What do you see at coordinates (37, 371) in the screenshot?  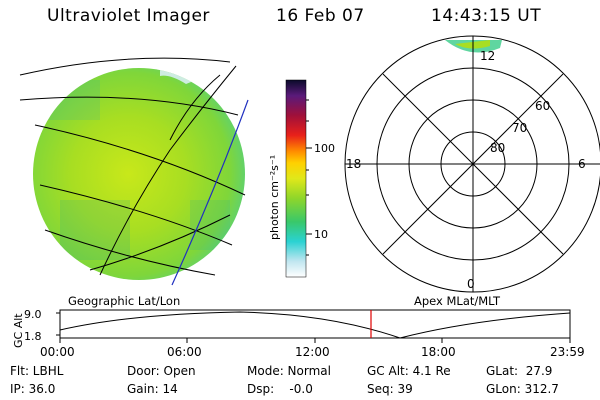 I see `info-filter: Flt: LBHL` at bounding box center [37, 371].